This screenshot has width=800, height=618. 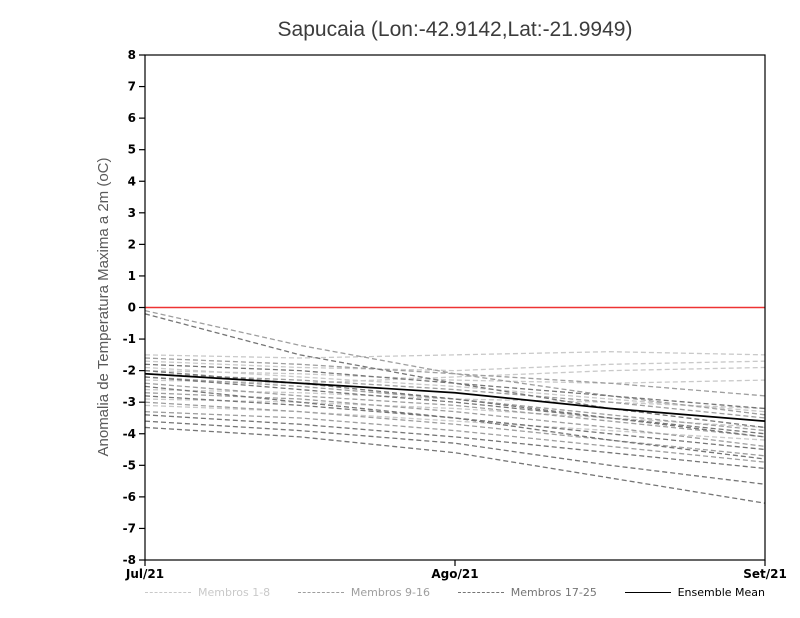 What do you see at coordinates (132, 213) in the screenshot?
I see `svg-text: 3` at bounding box center [132, 213].